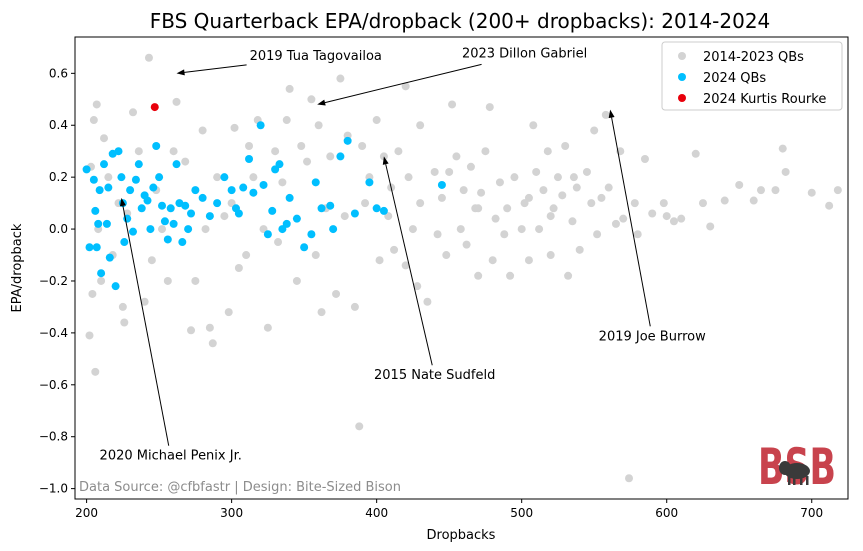 This screenshot has height=551, width=863. Describe the element at coordinates (521, 513) in the screenshot. I see `x-tick-label-3: 500` at that location.